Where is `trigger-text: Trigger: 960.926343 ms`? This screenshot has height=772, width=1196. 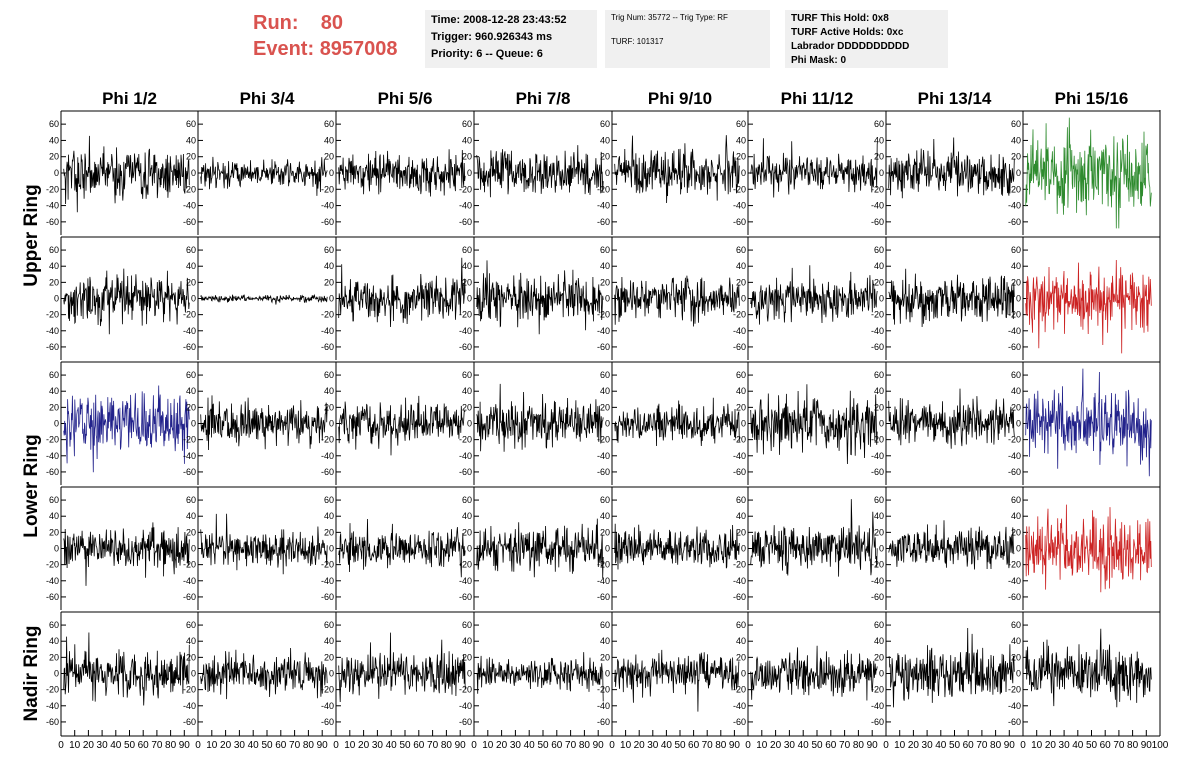 trigger-text: Trigger: 960.926343 ms is located at coordinates (492, 37).